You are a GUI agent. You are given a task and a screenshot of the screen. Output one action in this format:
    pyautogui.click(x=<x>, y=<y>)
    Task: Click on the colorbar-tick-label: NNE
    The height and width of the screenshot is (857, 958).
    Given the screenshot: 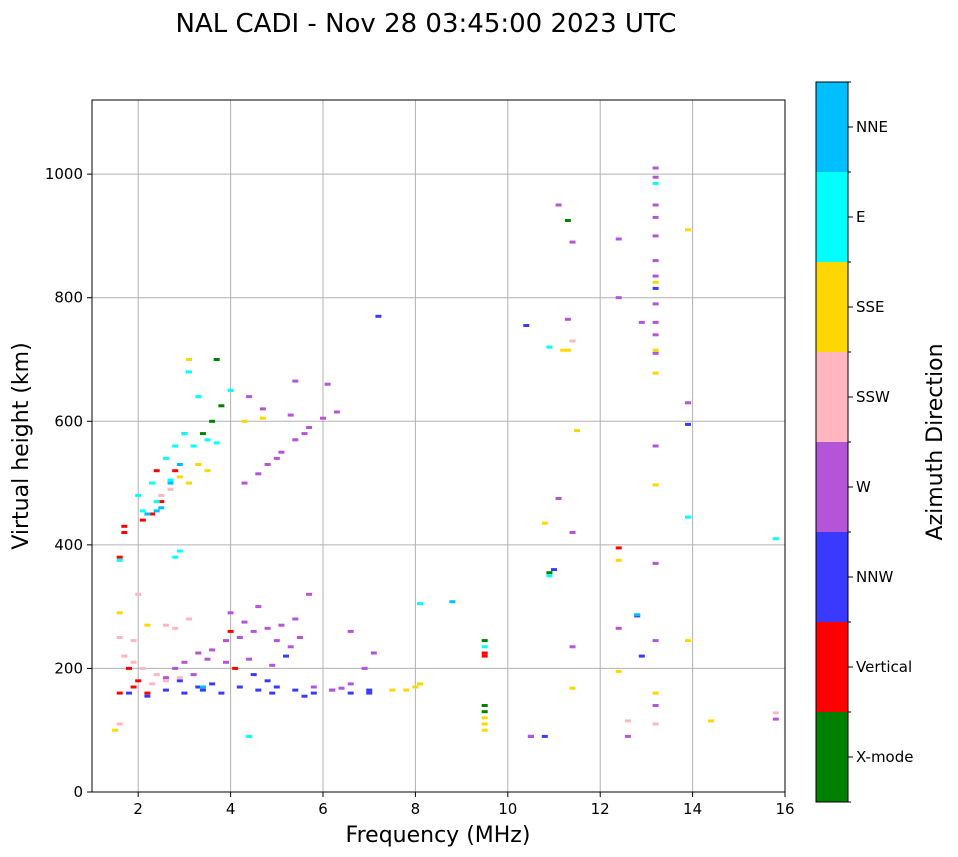 What is the action you would take?
    pyautogui.click(x=872, y=127)
    